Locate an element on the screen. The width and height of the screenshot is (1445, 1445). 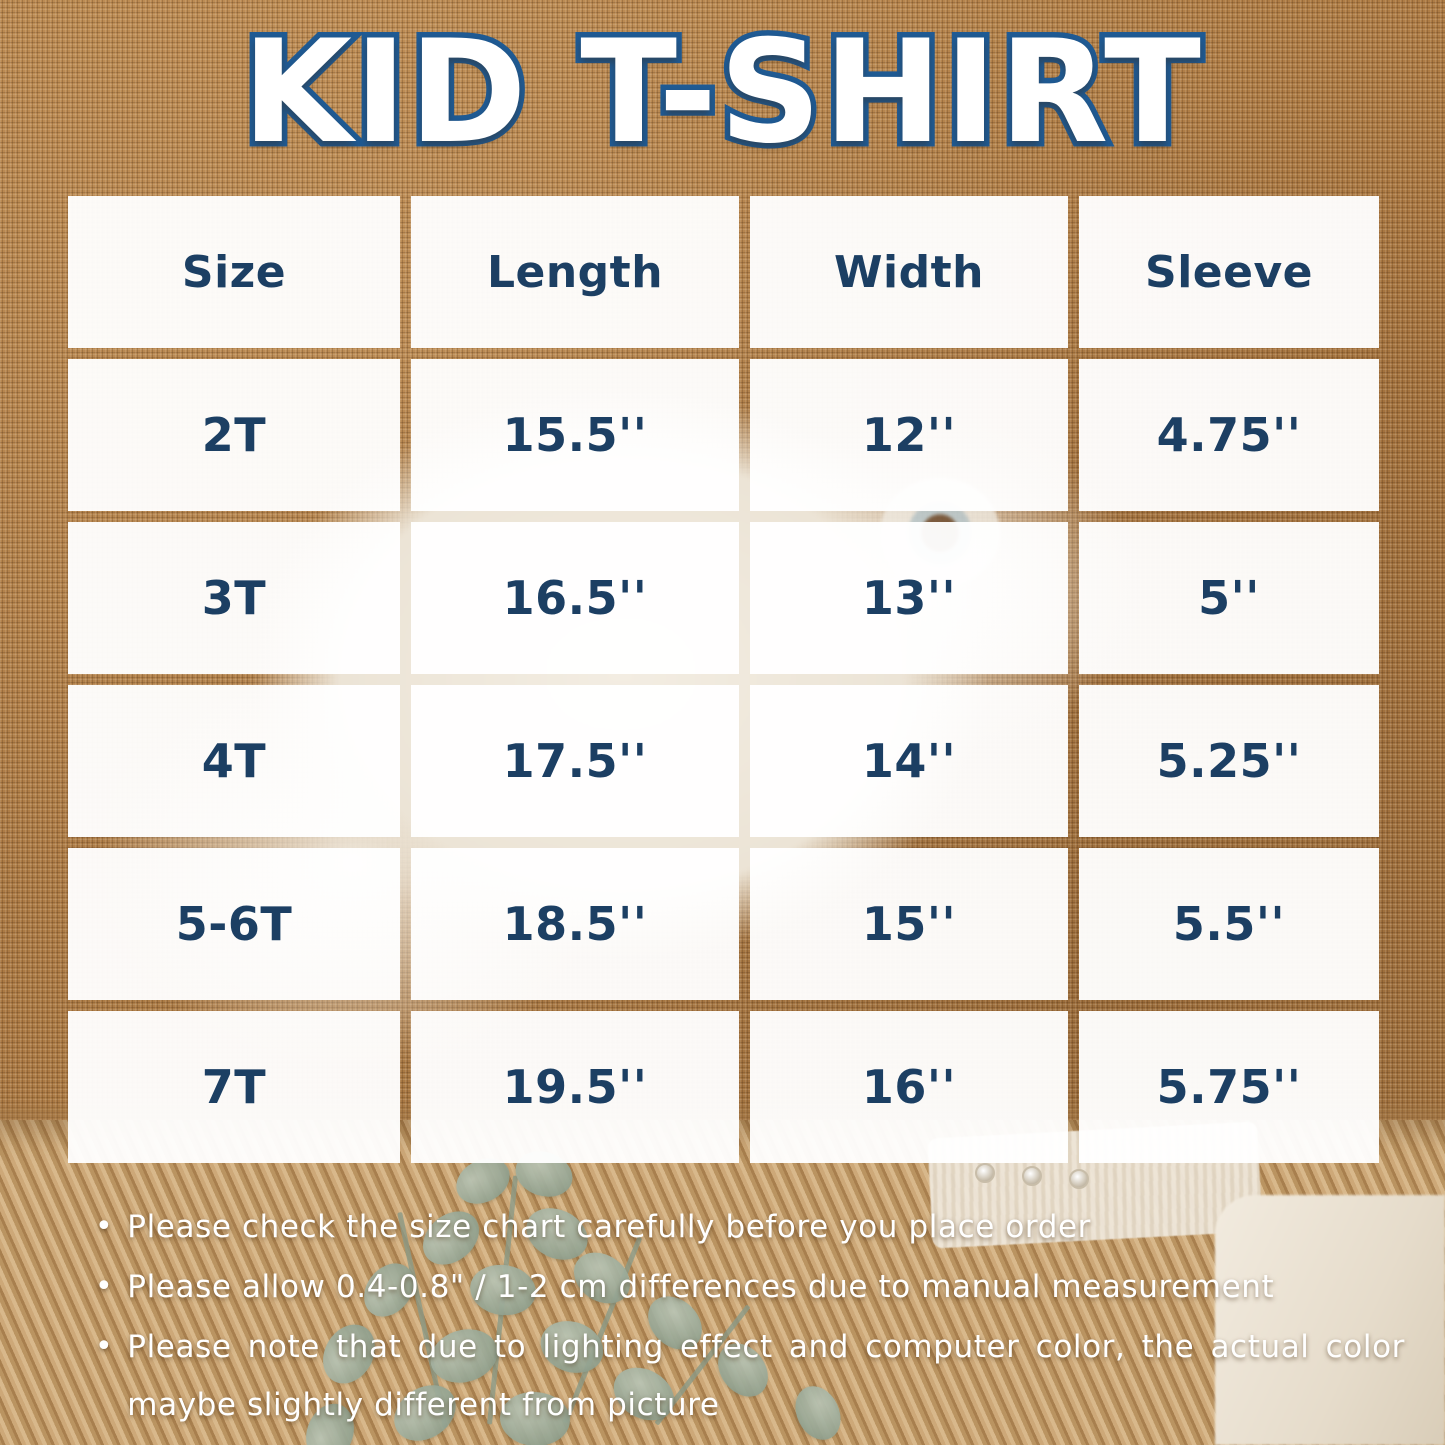
table-row: 4.75'' is located at coordinates (1229, 435).